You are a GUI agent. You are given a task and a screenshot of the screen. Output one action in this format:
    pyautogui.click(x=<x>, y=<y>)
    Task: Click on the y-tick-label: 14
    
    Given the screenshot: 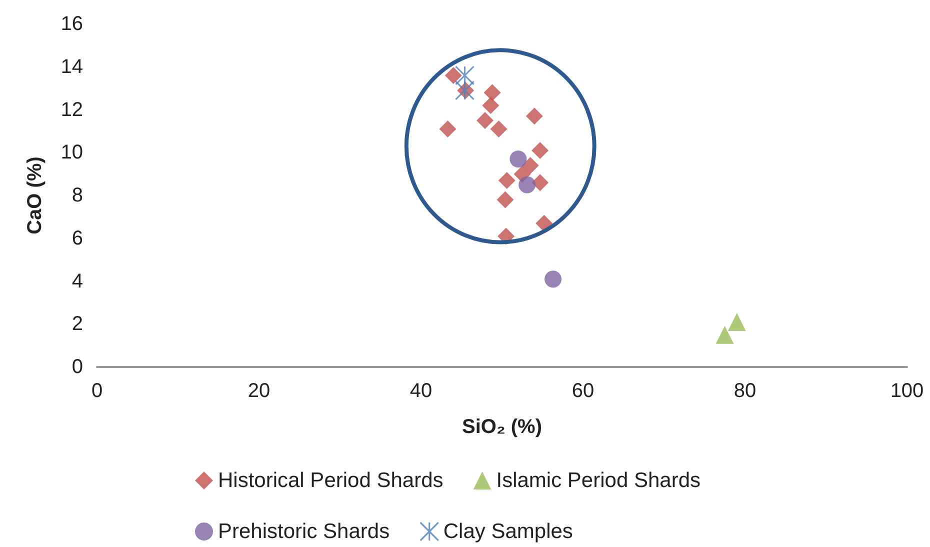 What is the action you would take?
    pyautogui.click(x=71, y=67)
    